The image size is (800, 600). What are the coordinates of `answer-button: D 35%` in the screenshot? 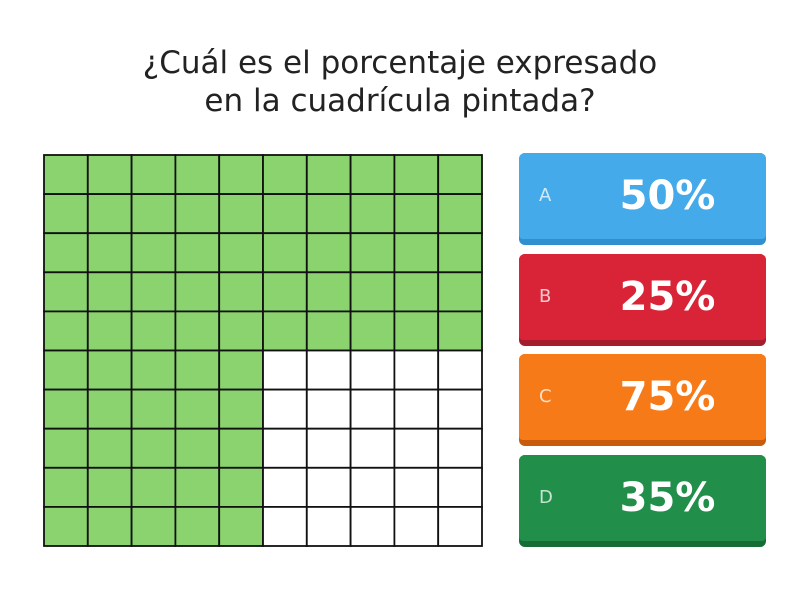 It's located at (642, 501).